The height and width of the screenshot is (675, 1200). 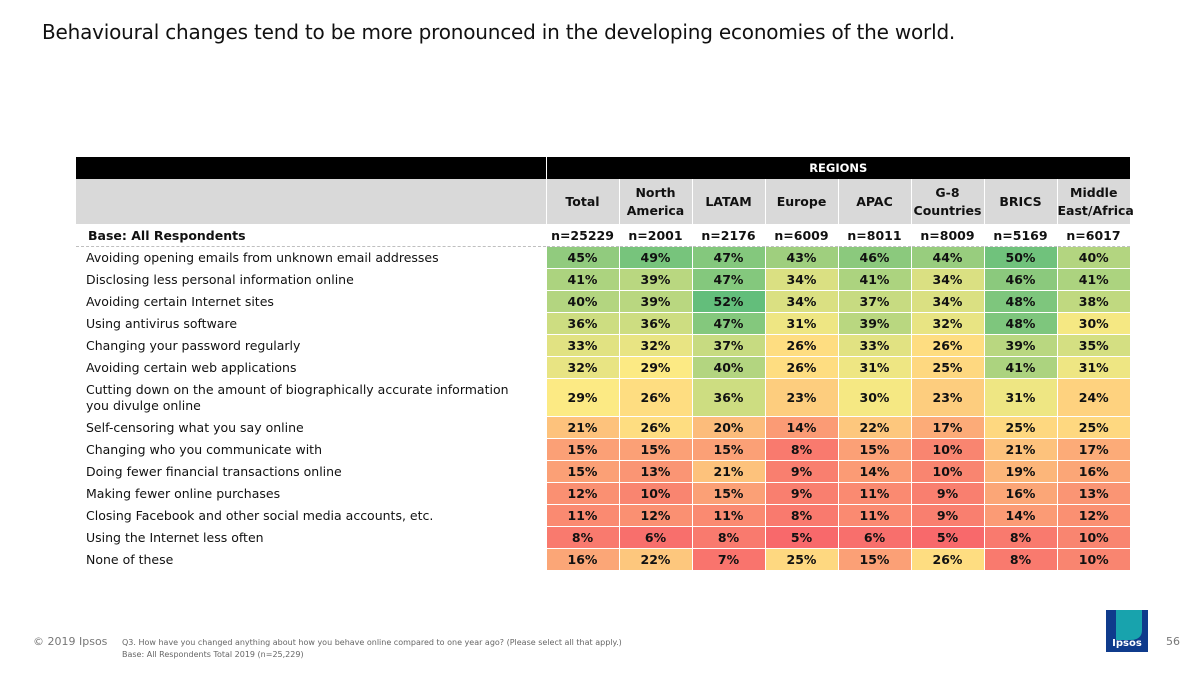 I want to click on base-count: n=2001, so click(x=655, y=235).